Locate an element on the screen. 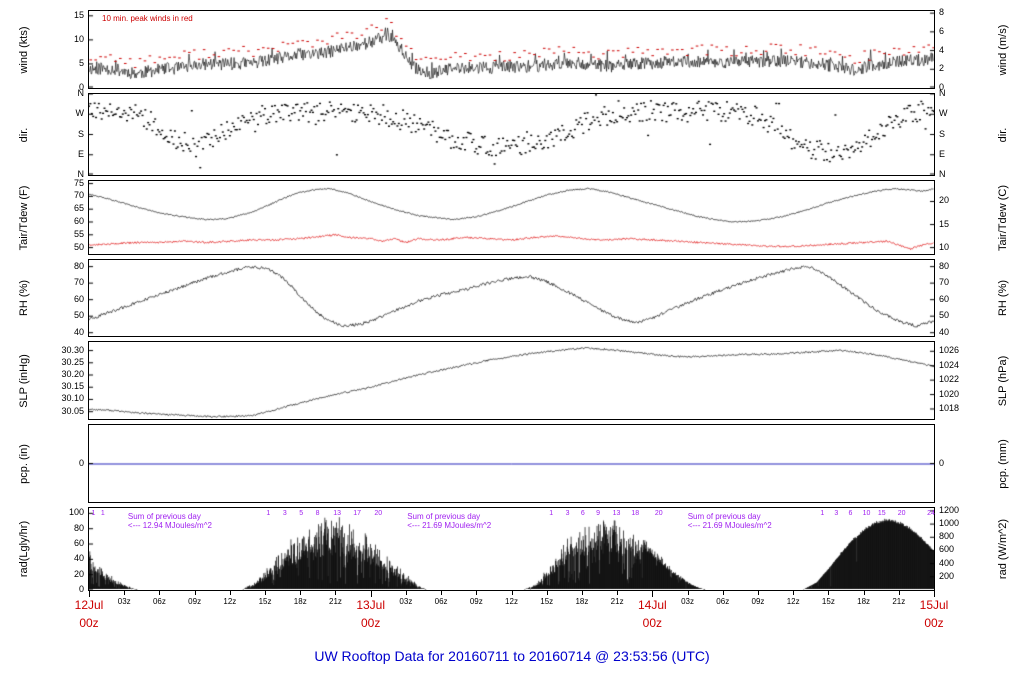 This screenshot has width=1024, height=700. x-axis-date-label: 12Jul is located at coordinates (89, 605).